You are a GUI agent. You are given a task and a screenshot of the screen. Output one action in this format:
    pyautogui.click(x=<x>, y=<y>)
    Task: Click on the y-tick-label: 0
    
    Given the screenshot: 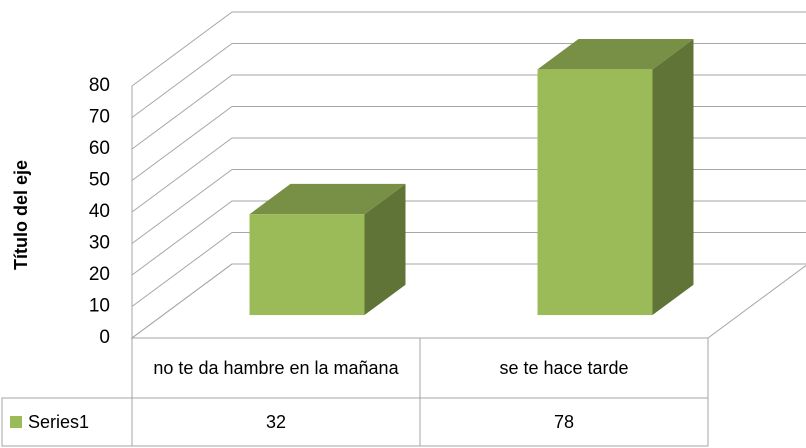 What is the action you would take?
    pyautogui.click(x=104, y=337)
    